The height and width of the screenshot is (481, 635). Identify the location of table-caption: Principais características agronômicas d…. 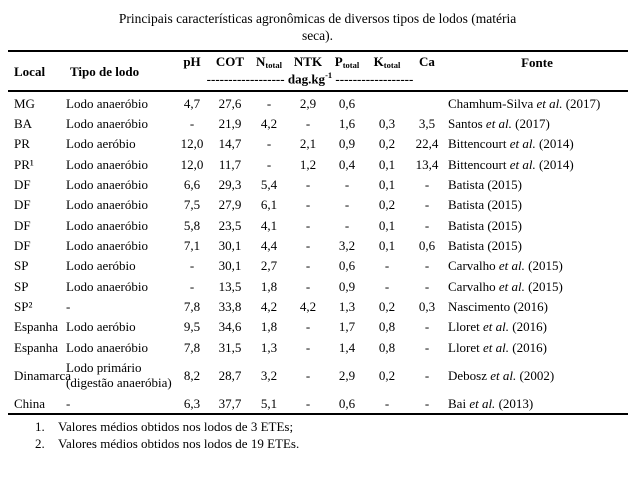
(318, 28).